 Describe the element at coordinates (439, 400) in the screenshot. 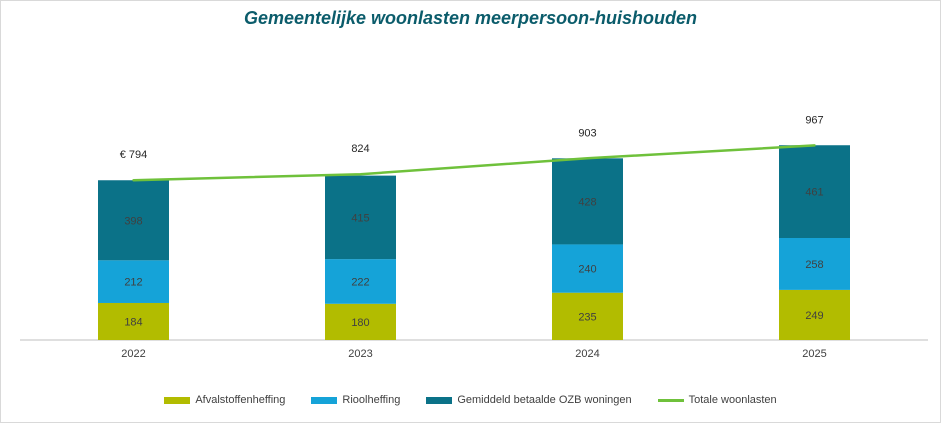

I see `legend-swatch-ozb` at that location.